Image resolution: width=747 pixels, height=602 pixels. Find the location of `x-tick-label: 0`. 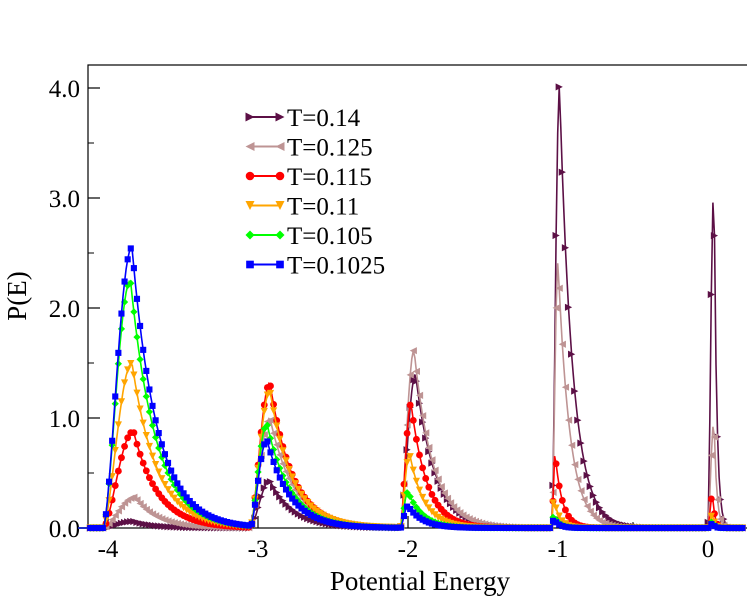

x-tick-label: 0 is located at coordinates (708, 549).